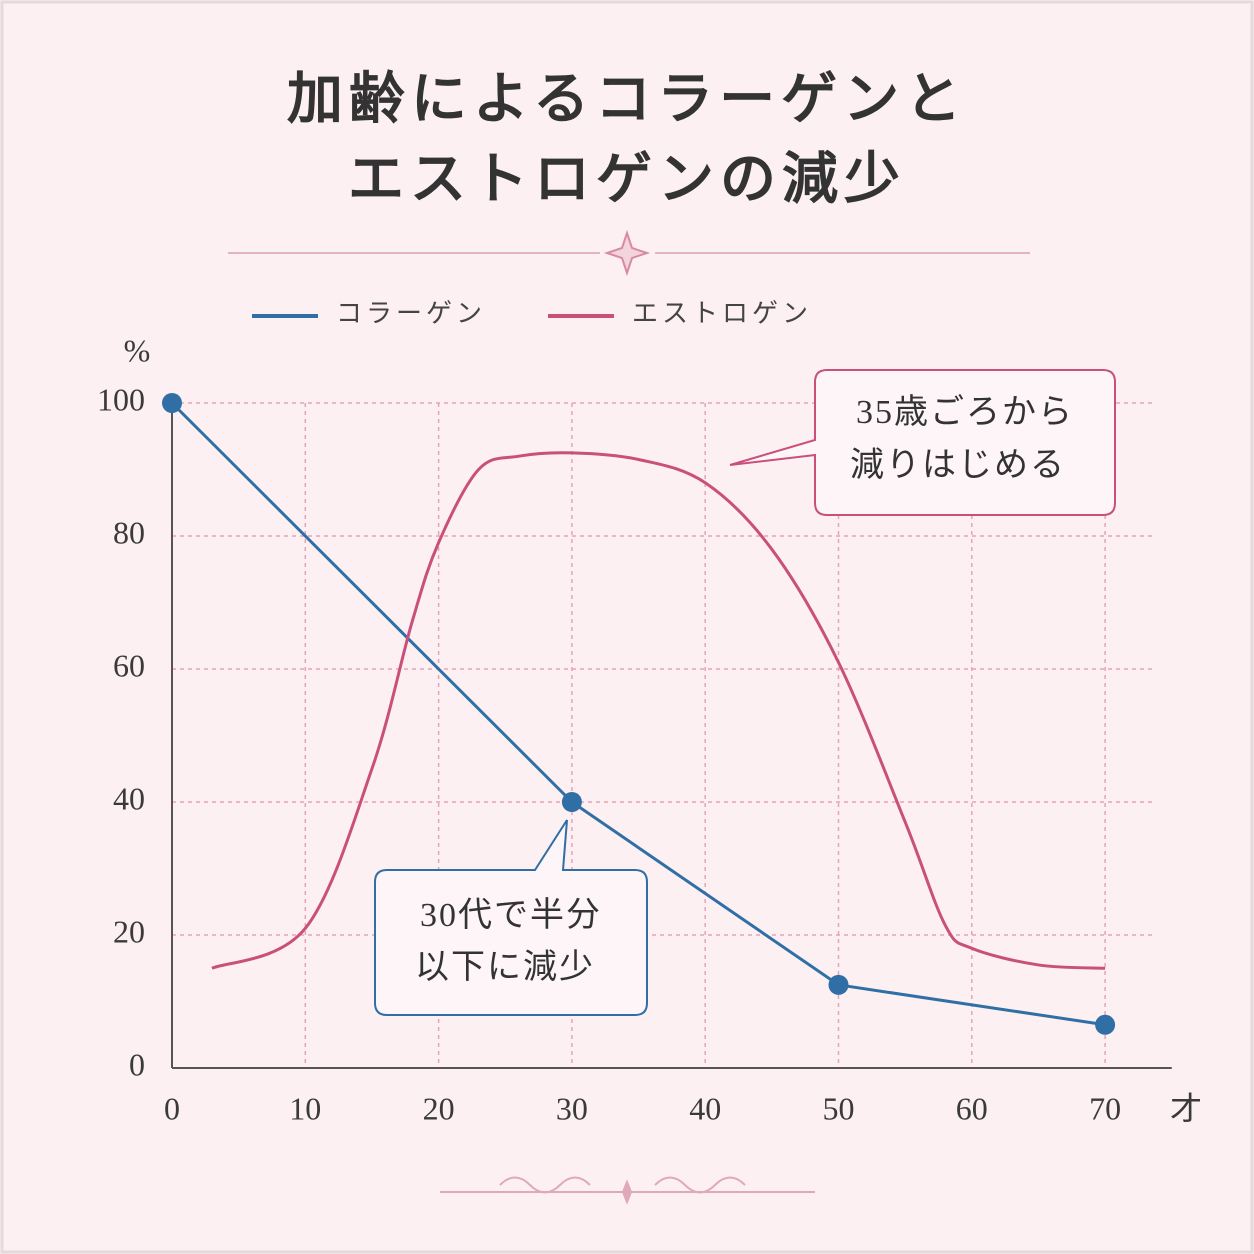  What do you see at coordinates (958, 465) in the screenshot?
I see `annotation: 減りはじめる` at bounding box center [958, 465].